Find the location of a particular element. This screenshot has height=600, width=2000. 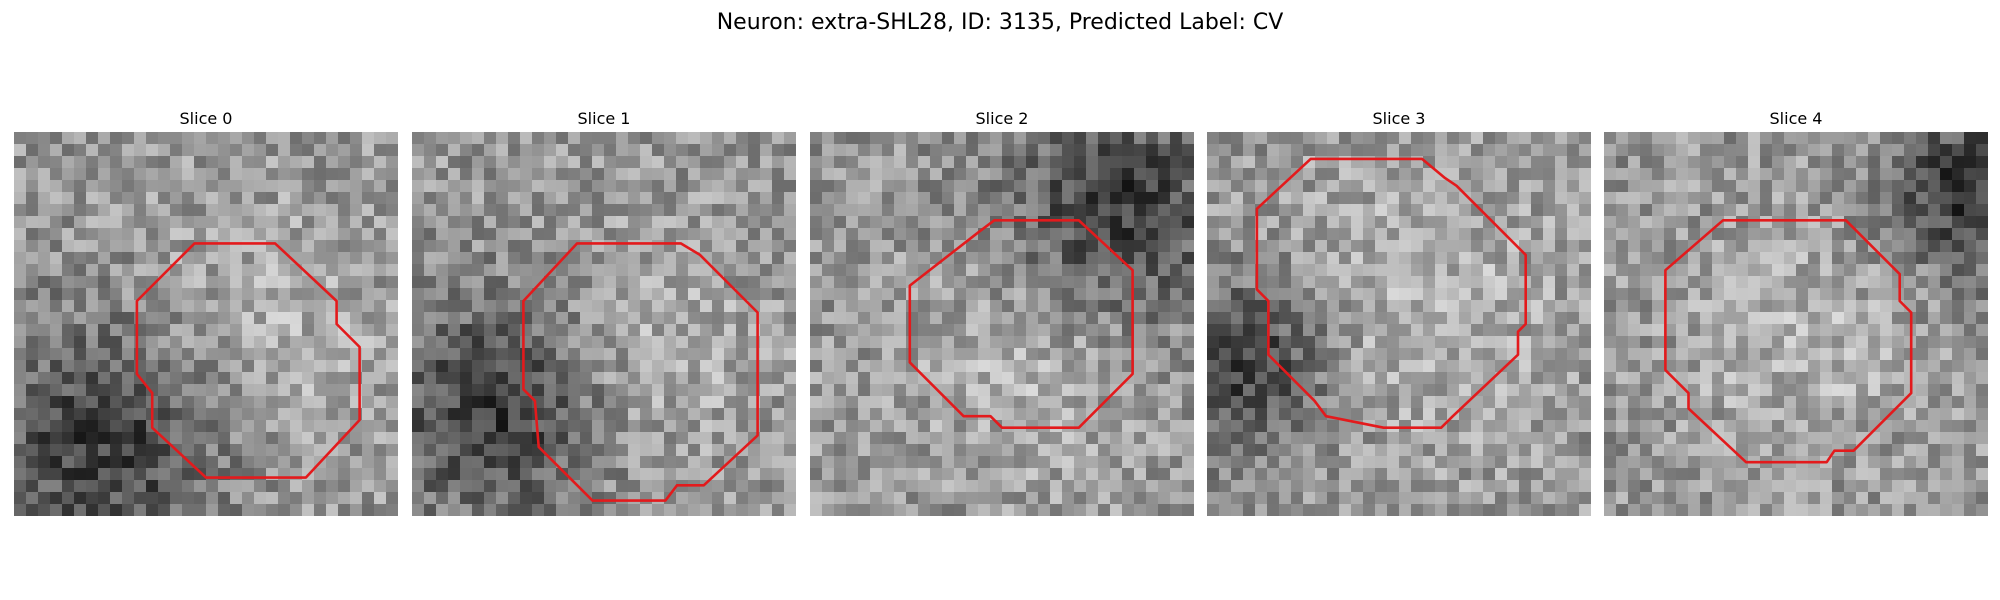

slice-title-0: Slice 0 is located at coordinates (206, 118).